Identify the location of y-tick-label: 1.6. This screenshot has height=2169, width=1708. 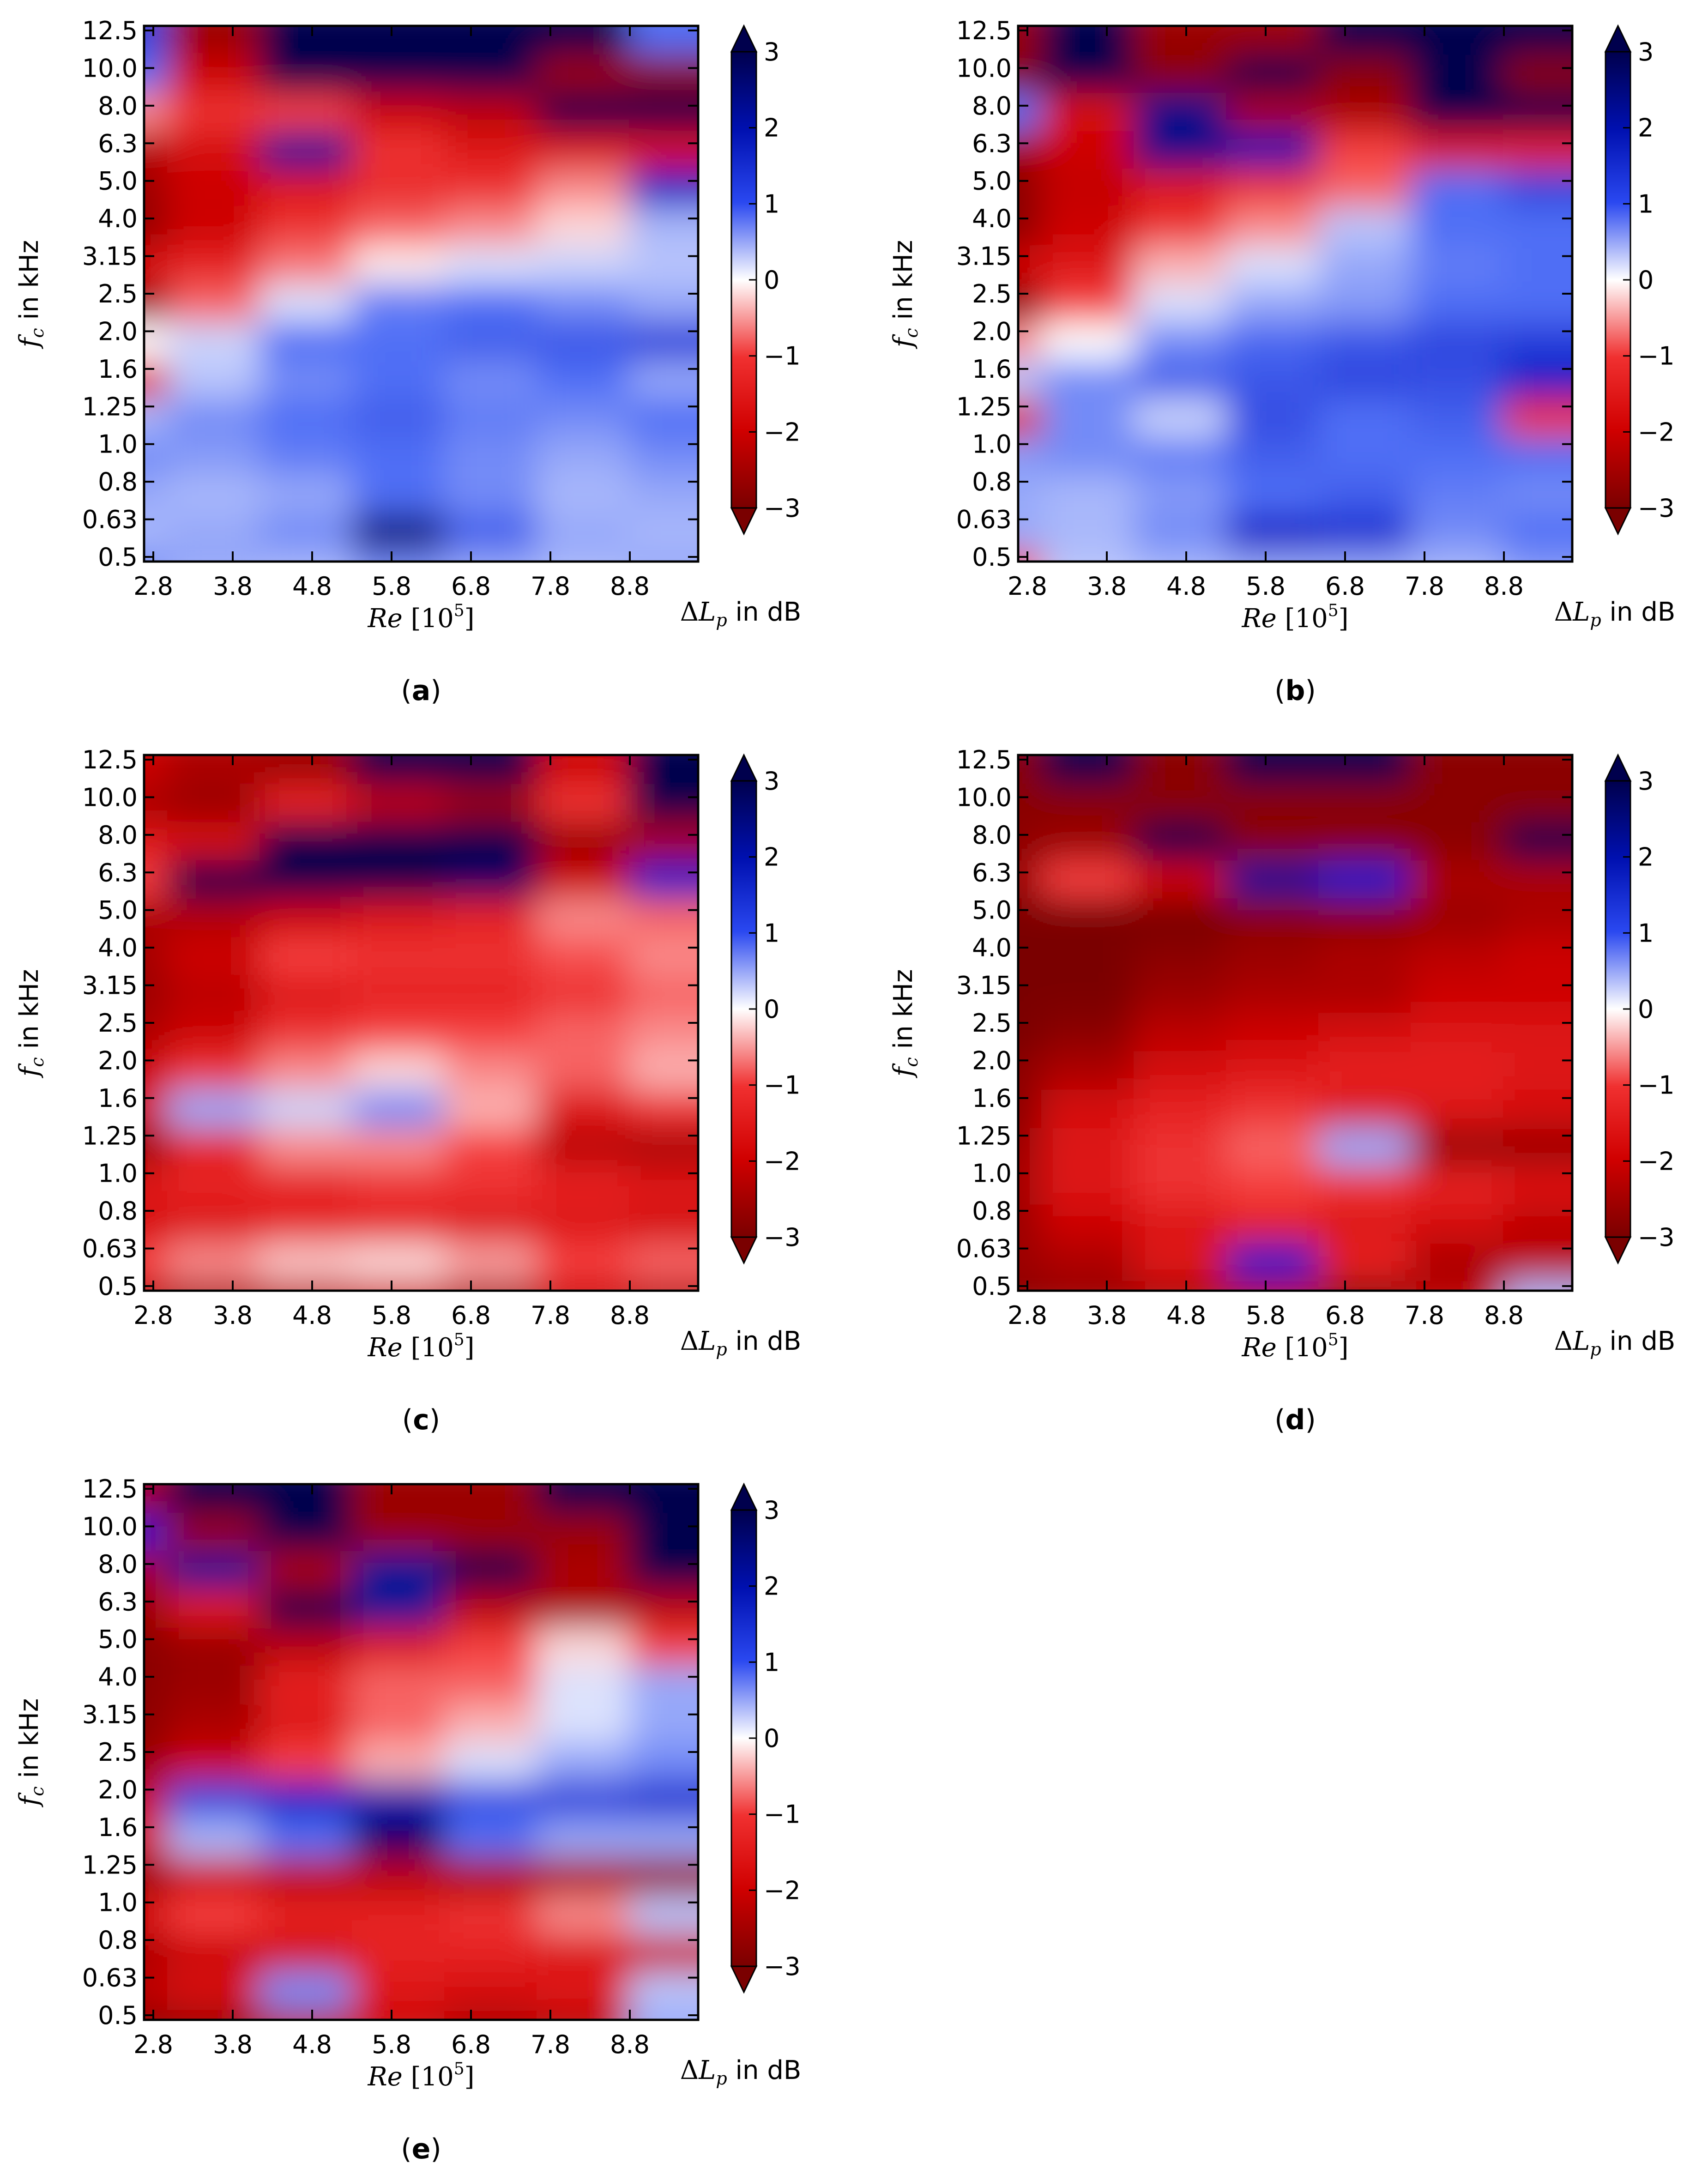
(992, 369).